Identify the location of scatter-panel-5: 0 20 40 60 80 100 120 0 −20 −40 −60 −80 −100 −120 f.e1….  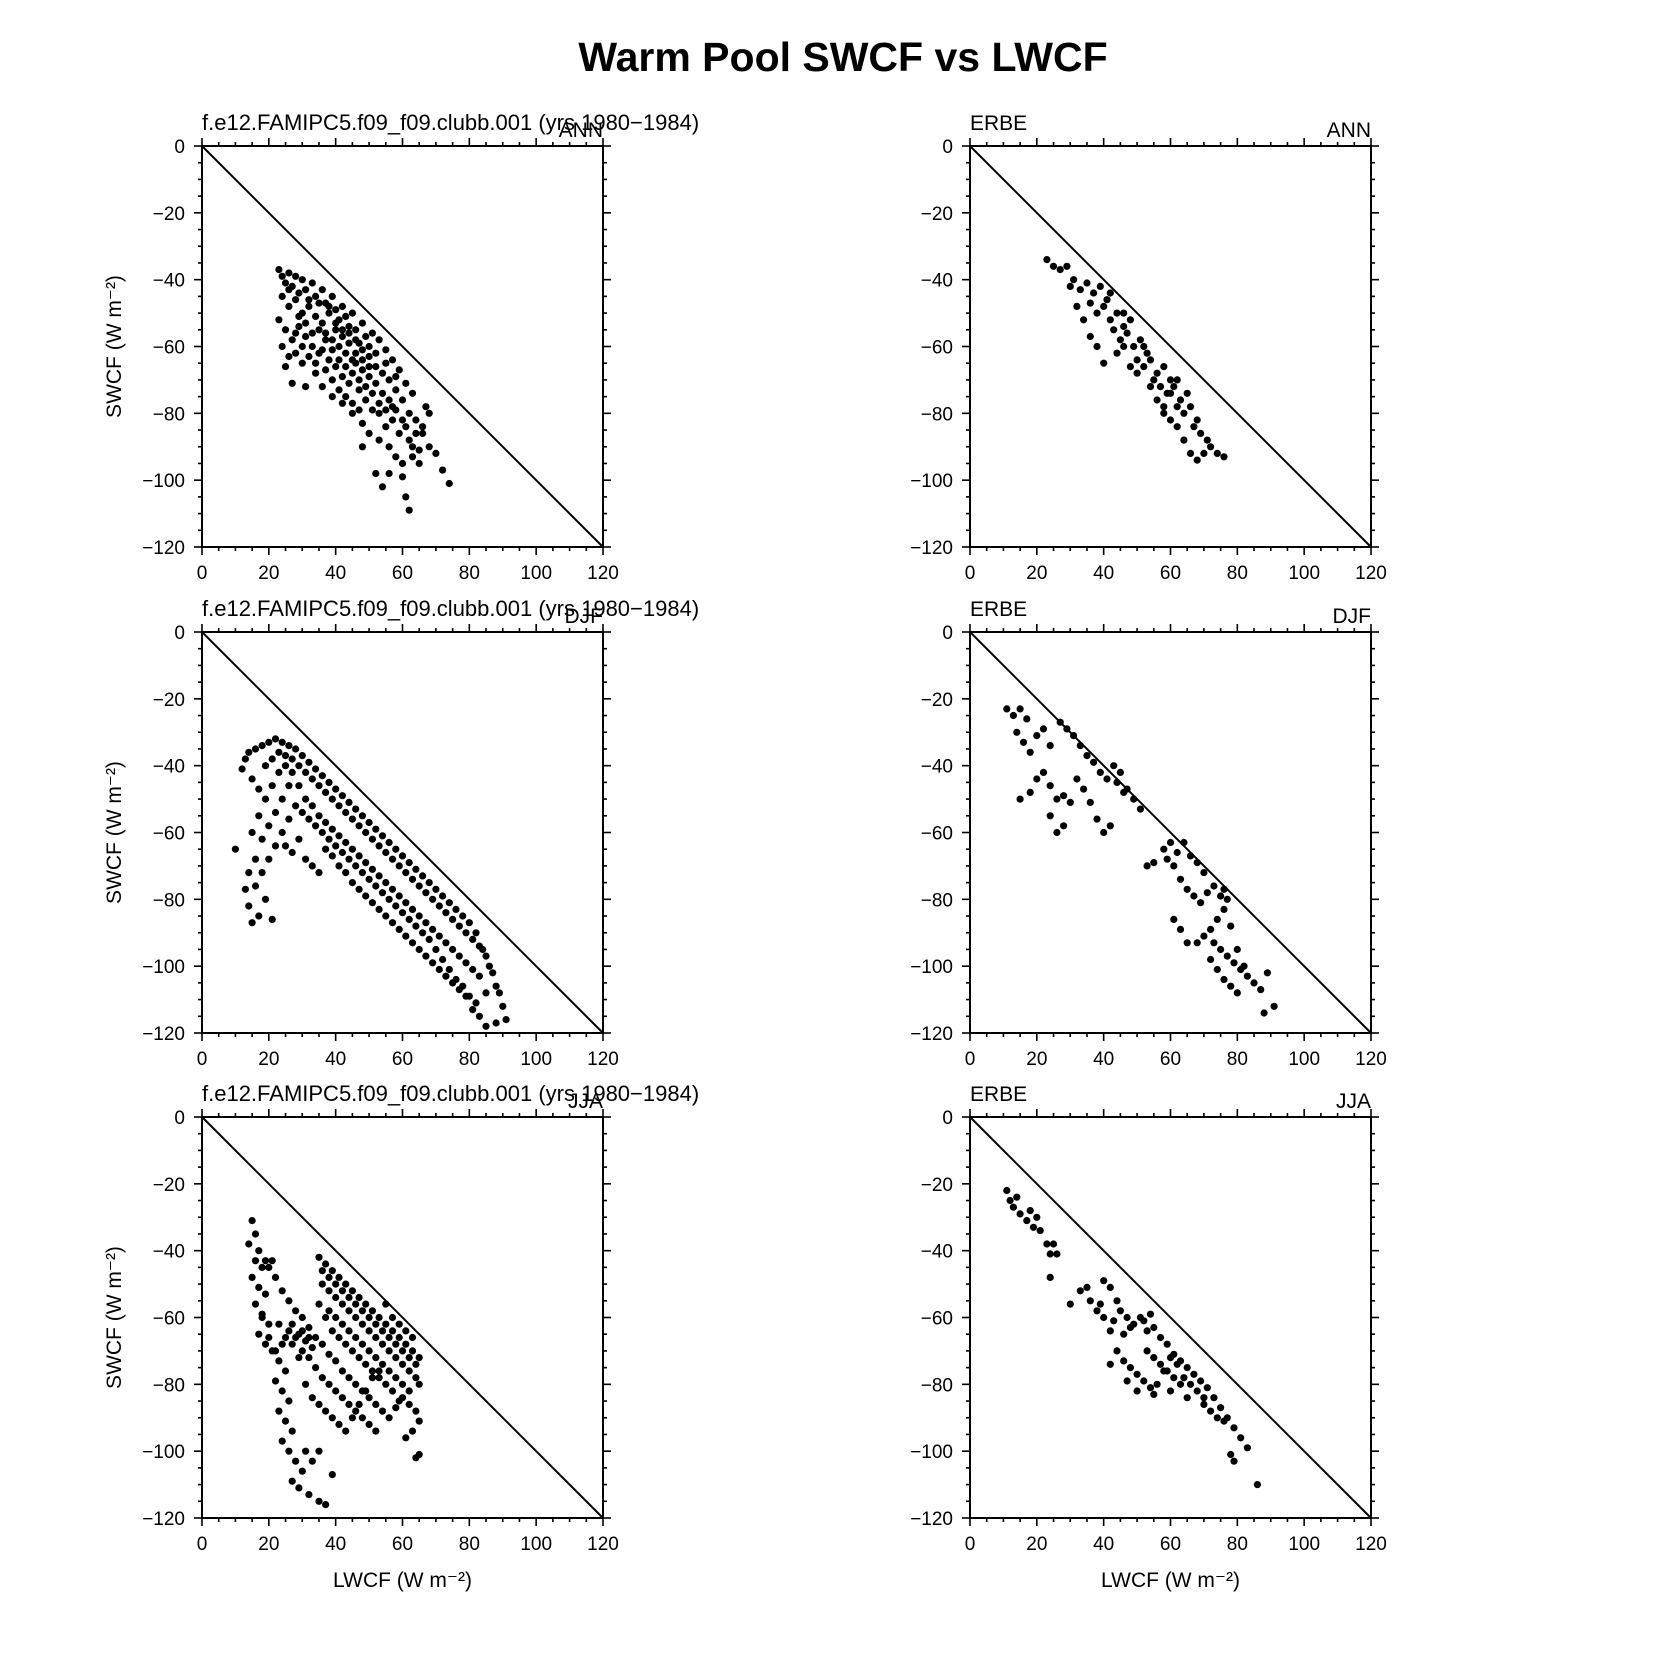
(401, 1336).